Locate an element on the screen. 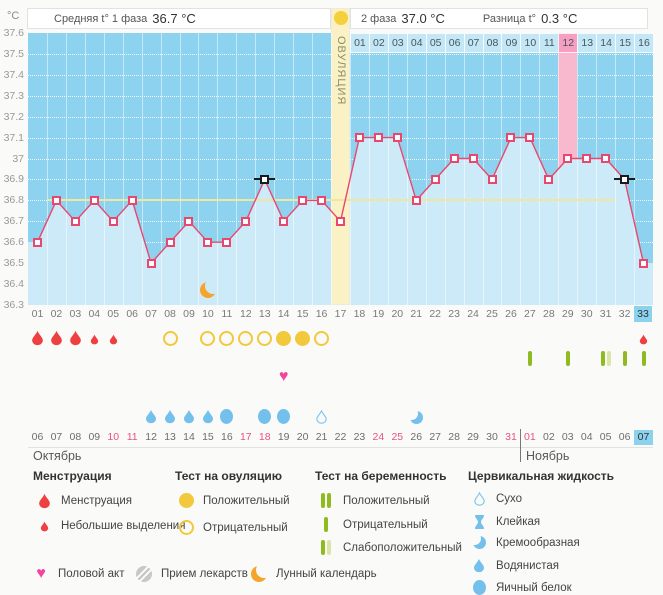 Image resolution: width=663 pixels, height=595 pixels. bars-weak-icon is located at coordinates (326, 547).